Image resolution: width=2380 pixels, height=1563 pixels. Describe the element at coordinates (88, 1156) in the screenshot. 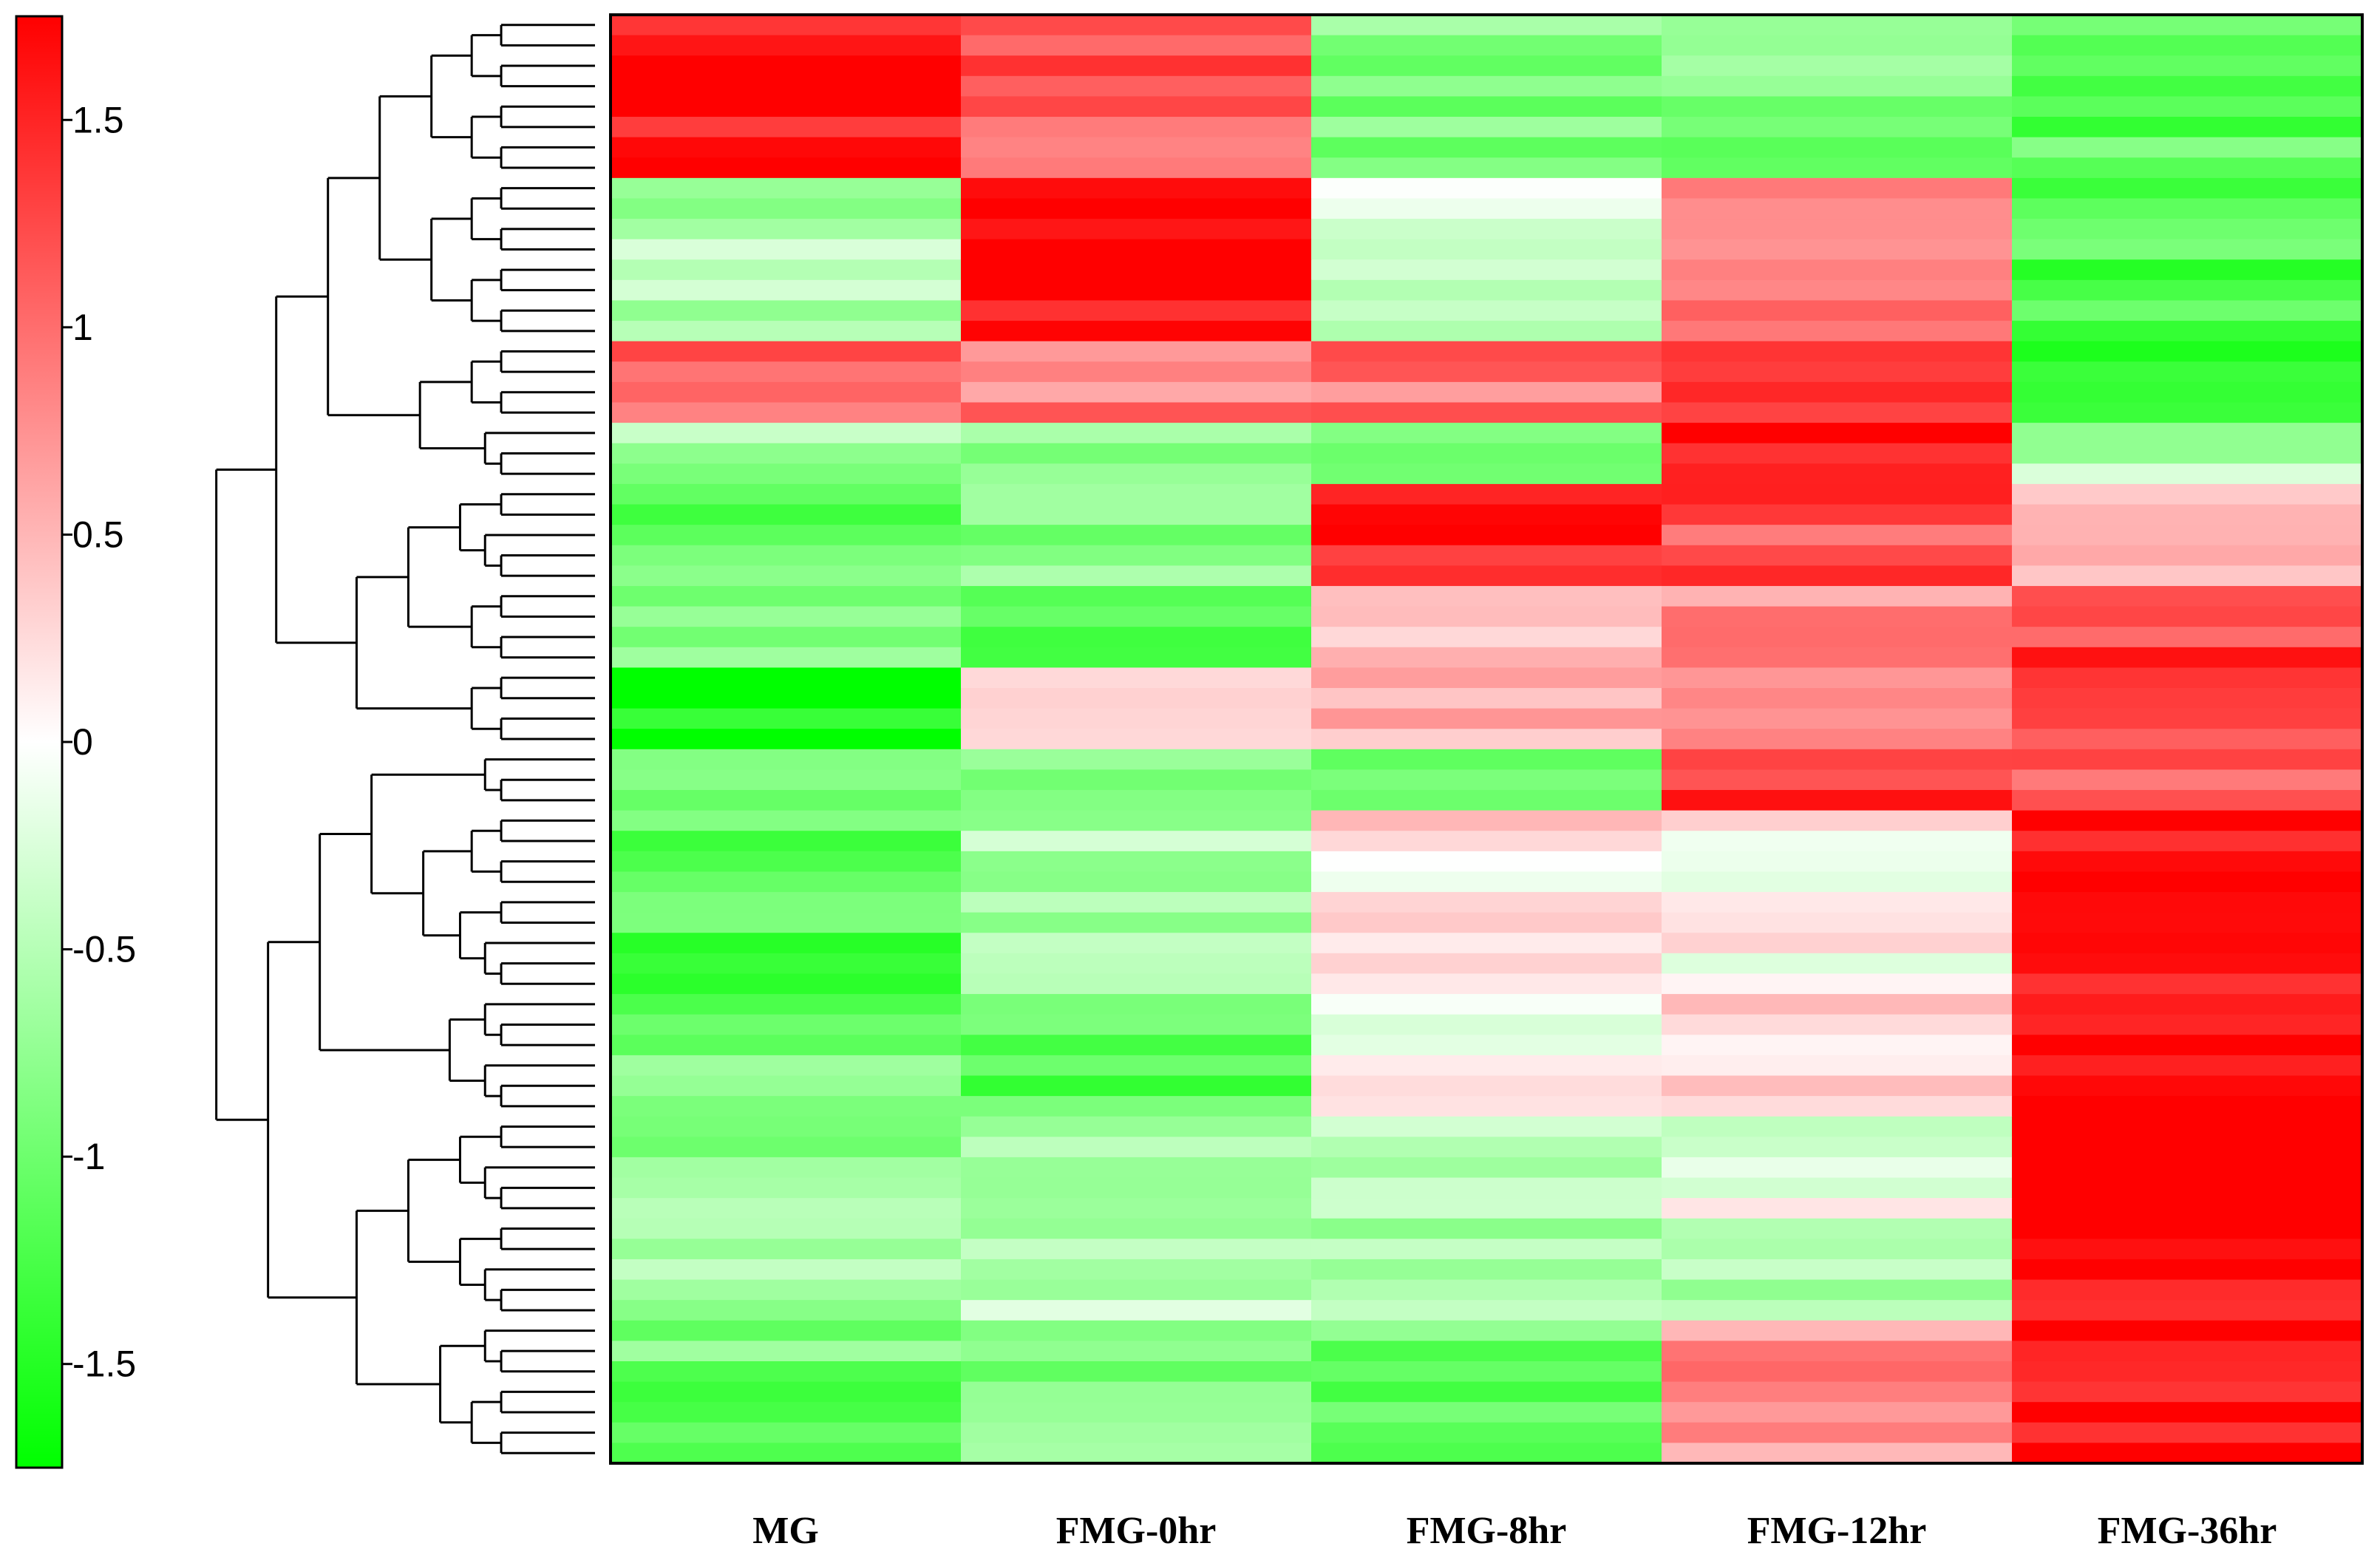

I see `color-bar-tick-label: -1` at that location.